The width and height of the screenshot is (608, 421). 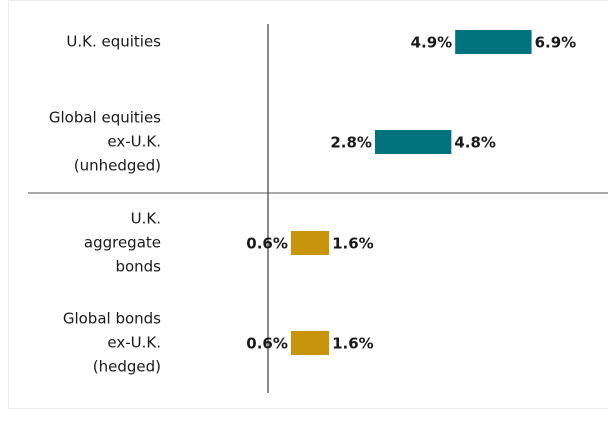 What do you see at coordinates (117, 166) in the screenshot?
I see `category-label: (unhedged)` at bounding box center [117, 166].